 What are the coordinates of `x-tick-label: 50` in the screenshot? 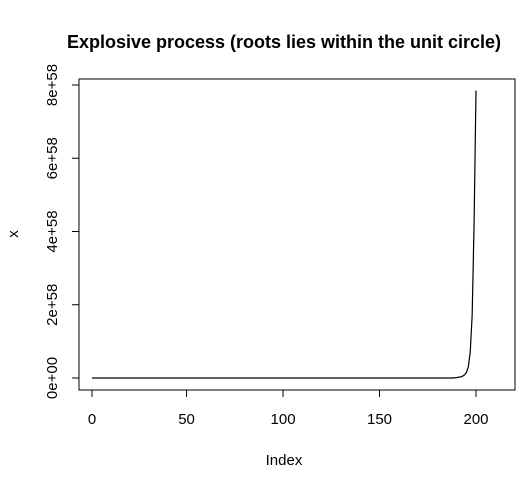 It's located at (186, 419).